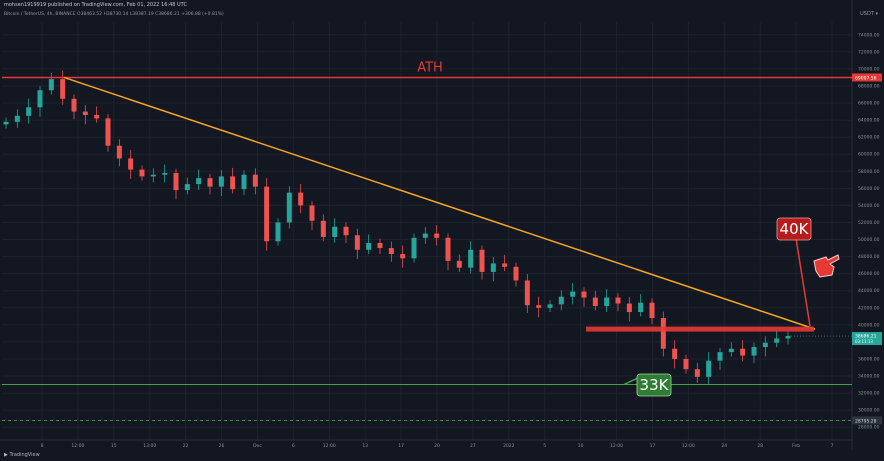 The height and width of the screenshot is (461, 884). I want to click on x-tick-label: 7, so click(832, 446).